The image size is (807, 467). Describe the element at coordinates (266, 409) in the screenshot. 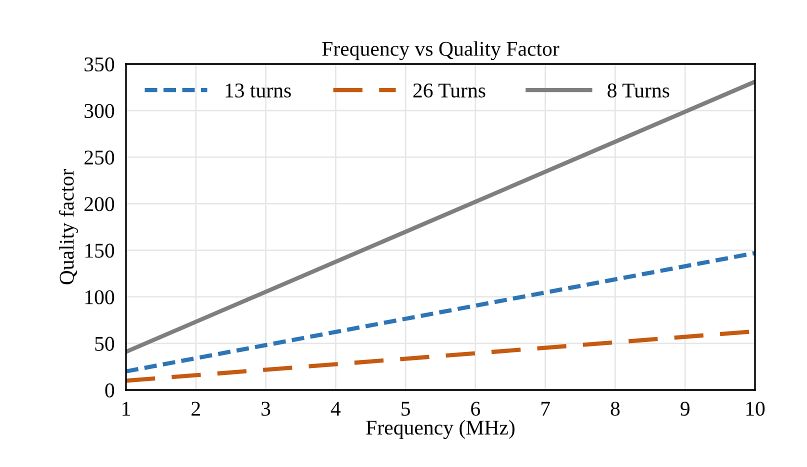

I see `x-tick-label: 3` at that location.